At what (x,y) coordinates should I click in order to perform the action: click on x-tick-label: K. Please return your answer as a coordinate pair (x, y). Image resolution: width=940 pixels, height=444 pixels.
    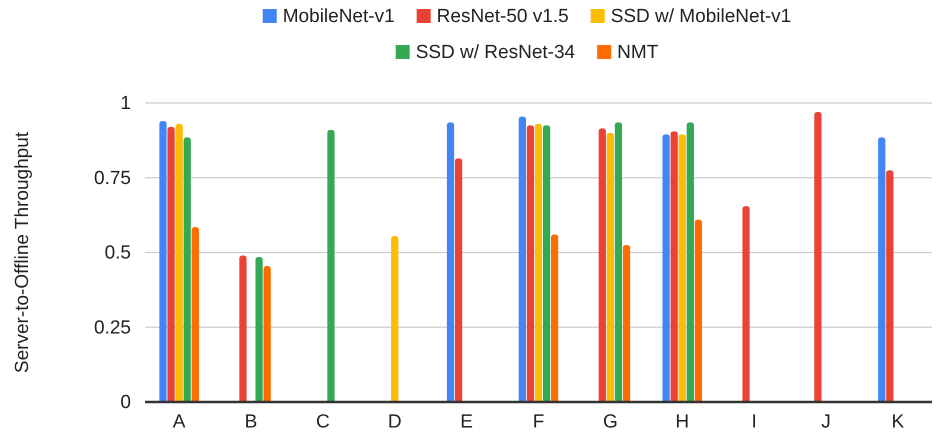
    Looking at the image, I should click on (898, 421).